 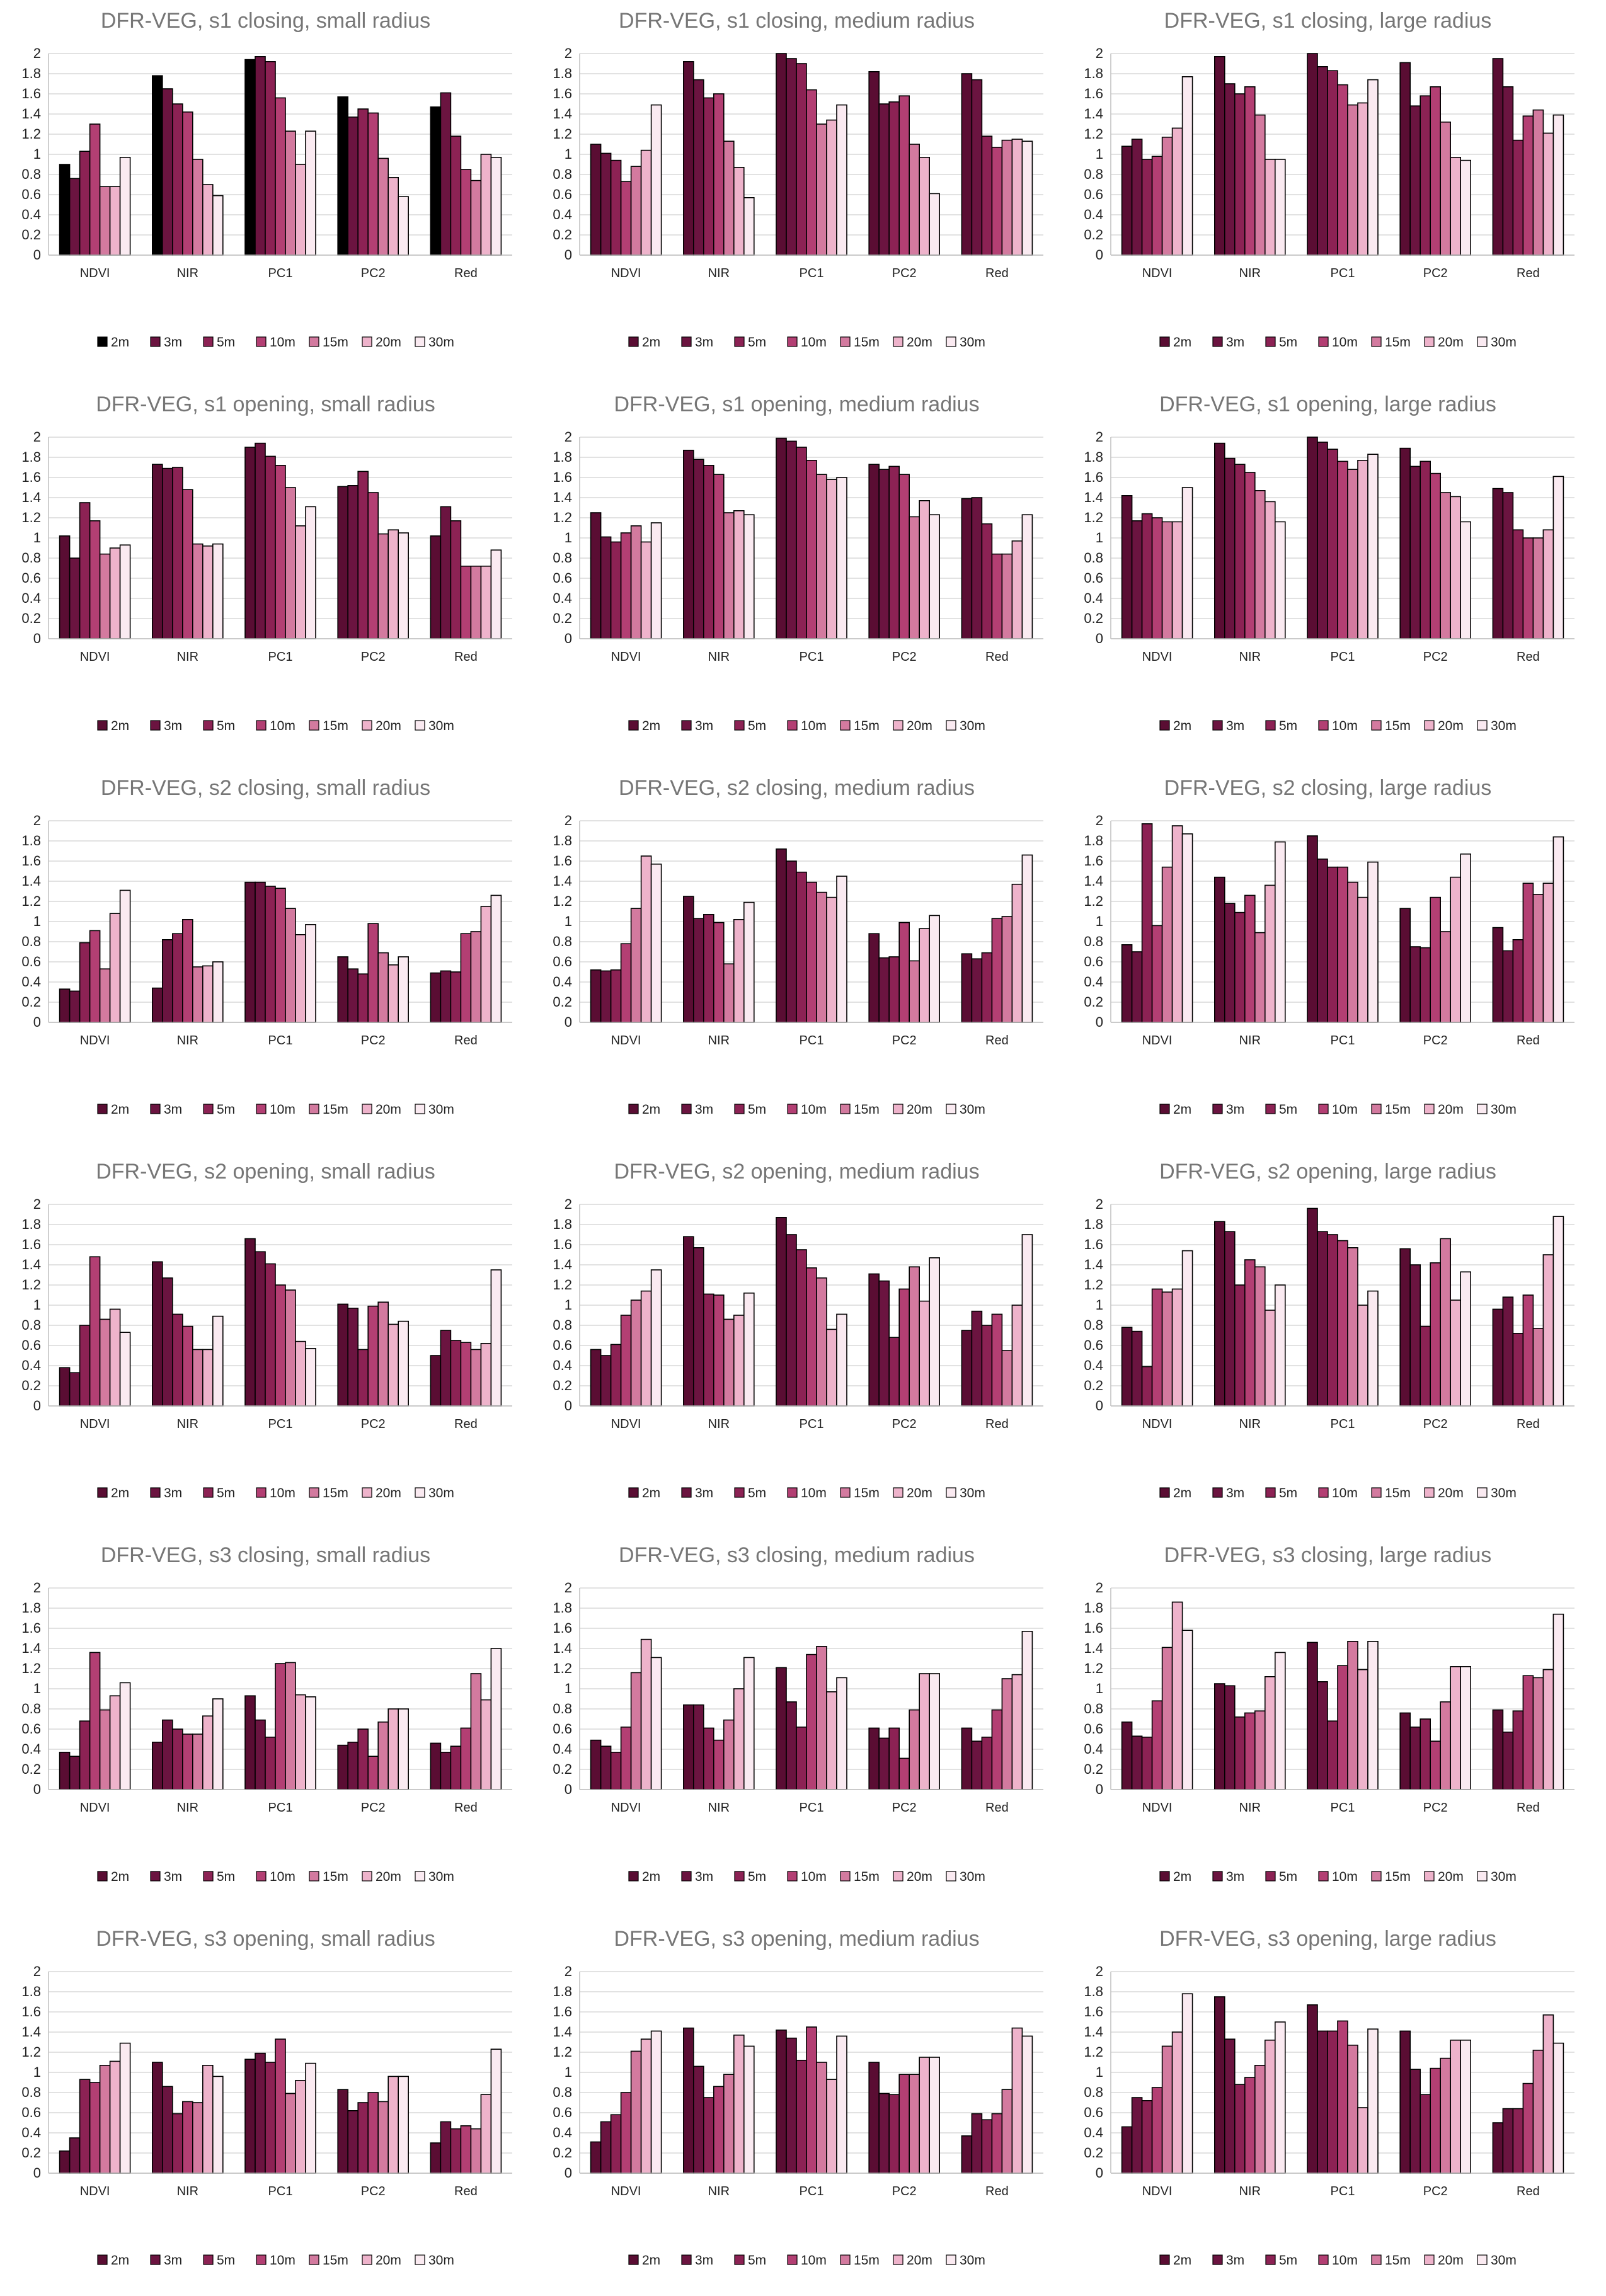 I want to click on x-category-label: PC2, so click(x=904, y=1424).